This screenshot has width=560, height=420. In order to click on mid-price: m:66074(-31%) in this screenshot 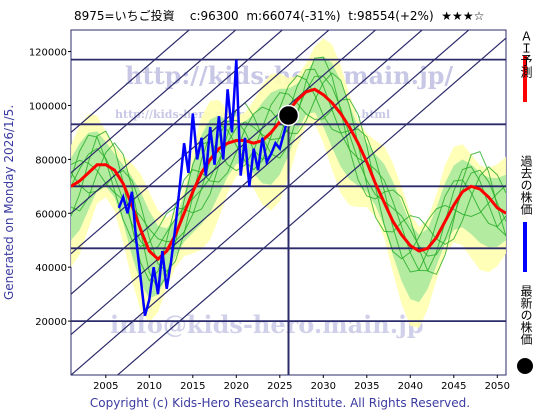, I will do `click(293, 16)`.